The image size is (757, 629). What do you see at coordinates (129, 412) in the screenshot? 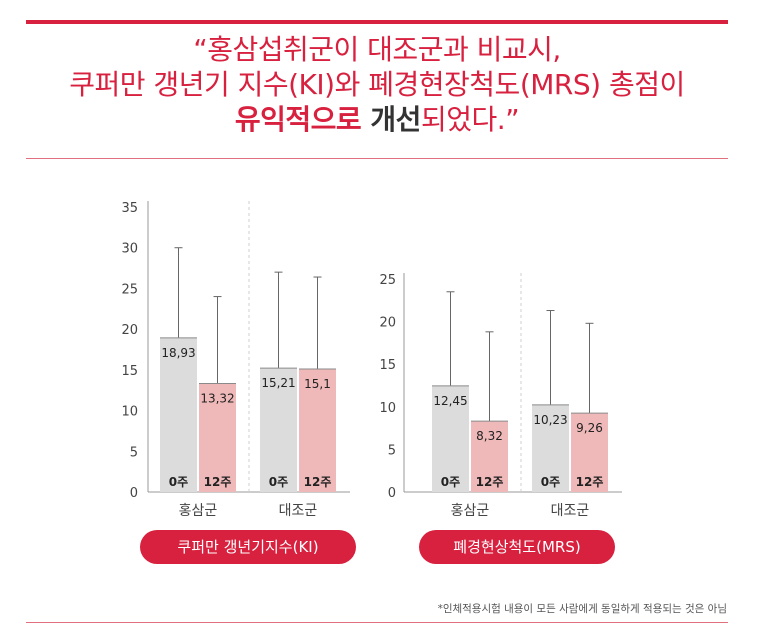
I see `chart-ki-y-tick-label: 10` at bounding box center [129, 412].